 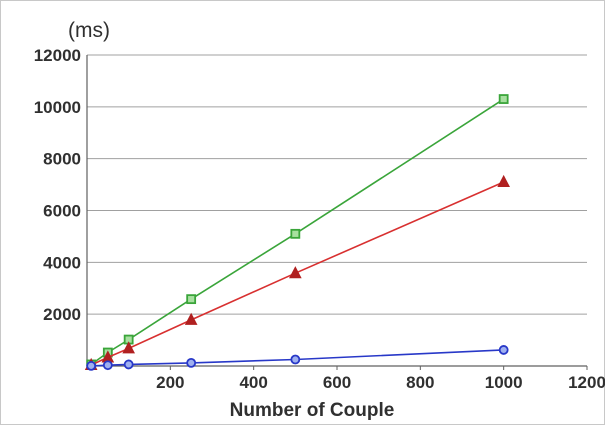 What do you see at coordinates (380, 382) in the screenshot?
I see `x-tick-labels: 200 400 600 800 1000 1200` at bounding box center [380, 382].